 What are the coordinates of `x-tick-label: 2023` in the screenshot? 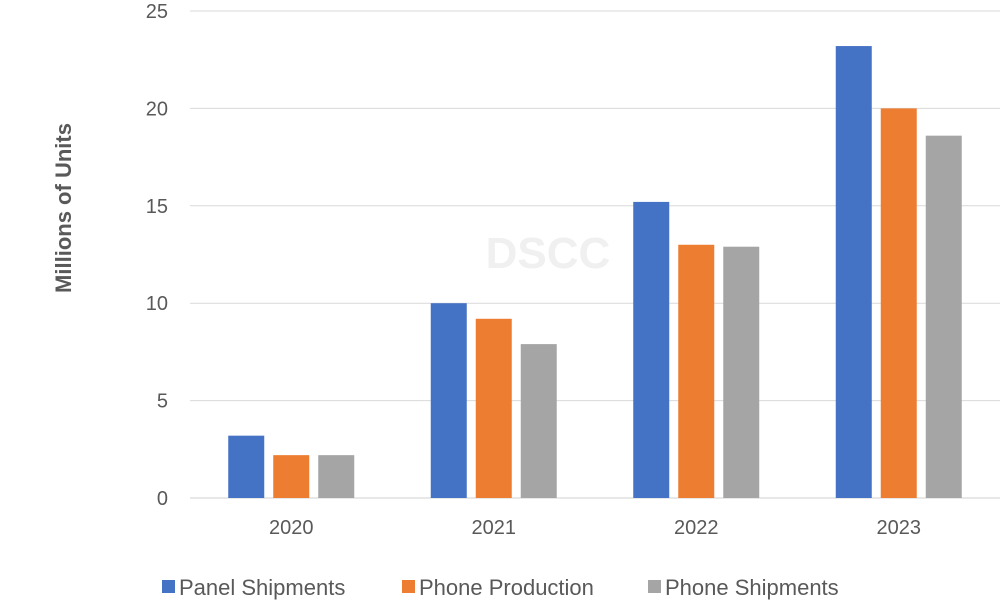 It's located at (899, 528).